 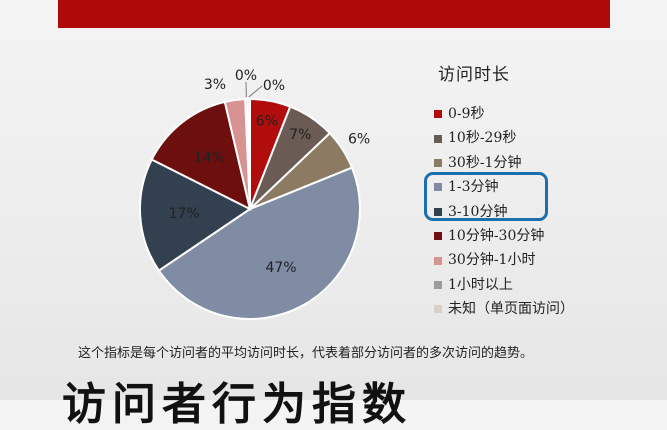 What do you see at coordinates (480, 285) in the screenshot?
I see `legend-label: 1小时以上` at bounding box center [480, 285].